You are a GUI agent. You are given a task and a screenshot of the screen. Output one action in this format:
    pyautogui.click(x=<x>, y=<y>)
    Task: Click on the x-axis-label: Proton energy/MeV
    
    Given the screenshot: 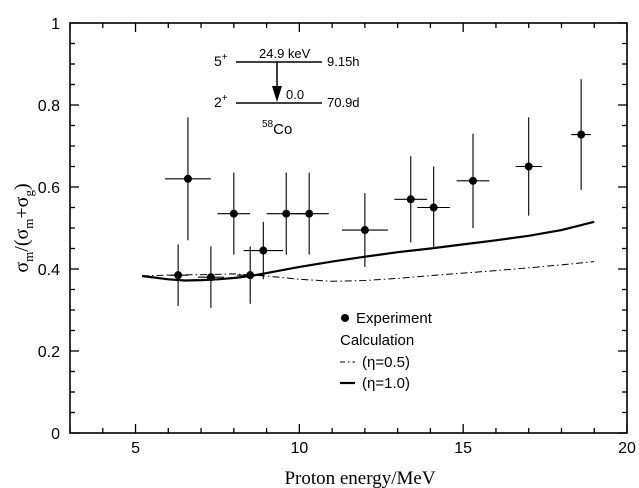 What is the action you would take?
    pyautogui.click(x=359, y=478)
    